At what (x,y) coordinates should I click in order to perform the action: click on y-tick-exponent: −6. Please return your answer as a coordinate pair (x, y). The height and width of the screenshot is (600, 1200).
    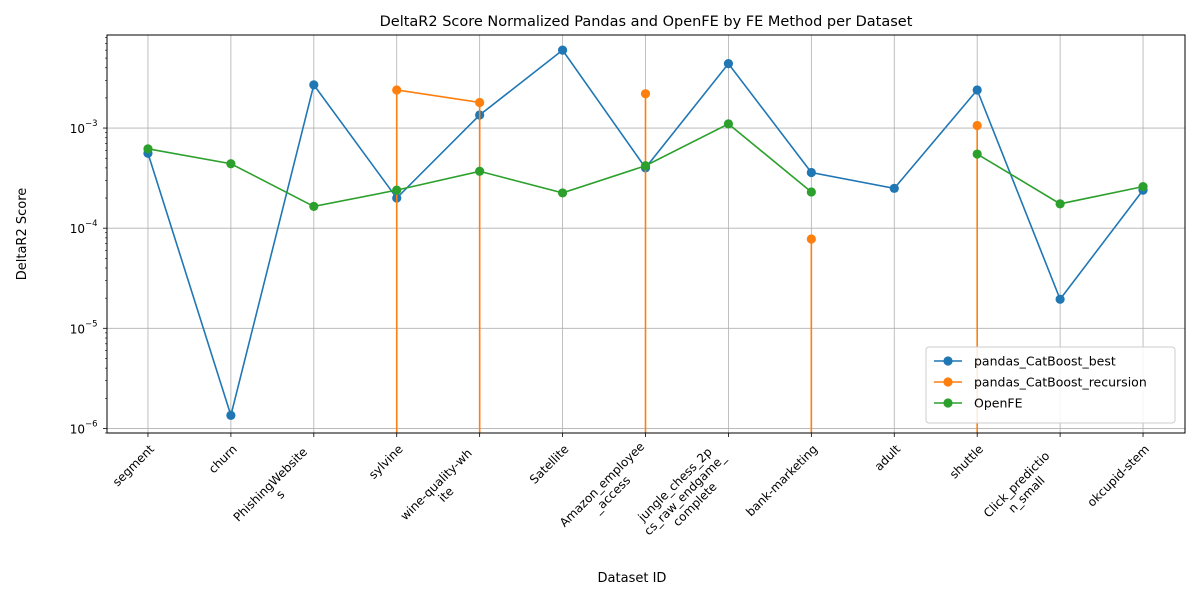
    Looking at the image, I should click on (91, 424).